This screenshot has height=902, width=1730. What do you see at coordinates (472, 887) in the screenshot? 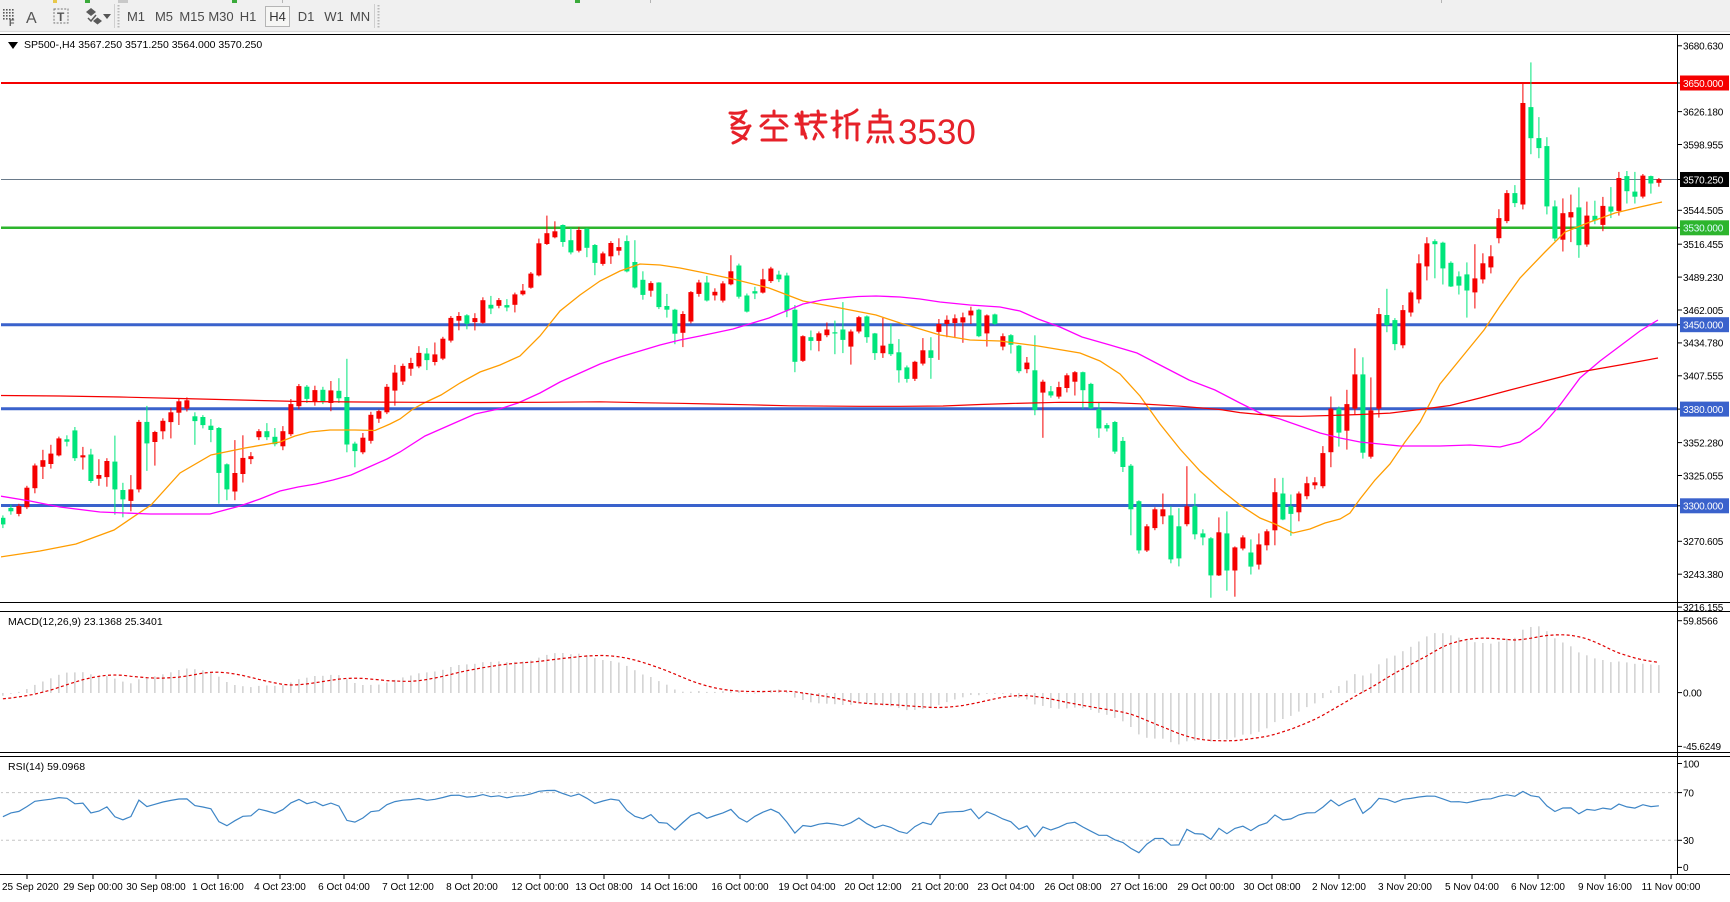
I see `svg-text: 8 Oct 20:00` at bounding box center [472, 887].